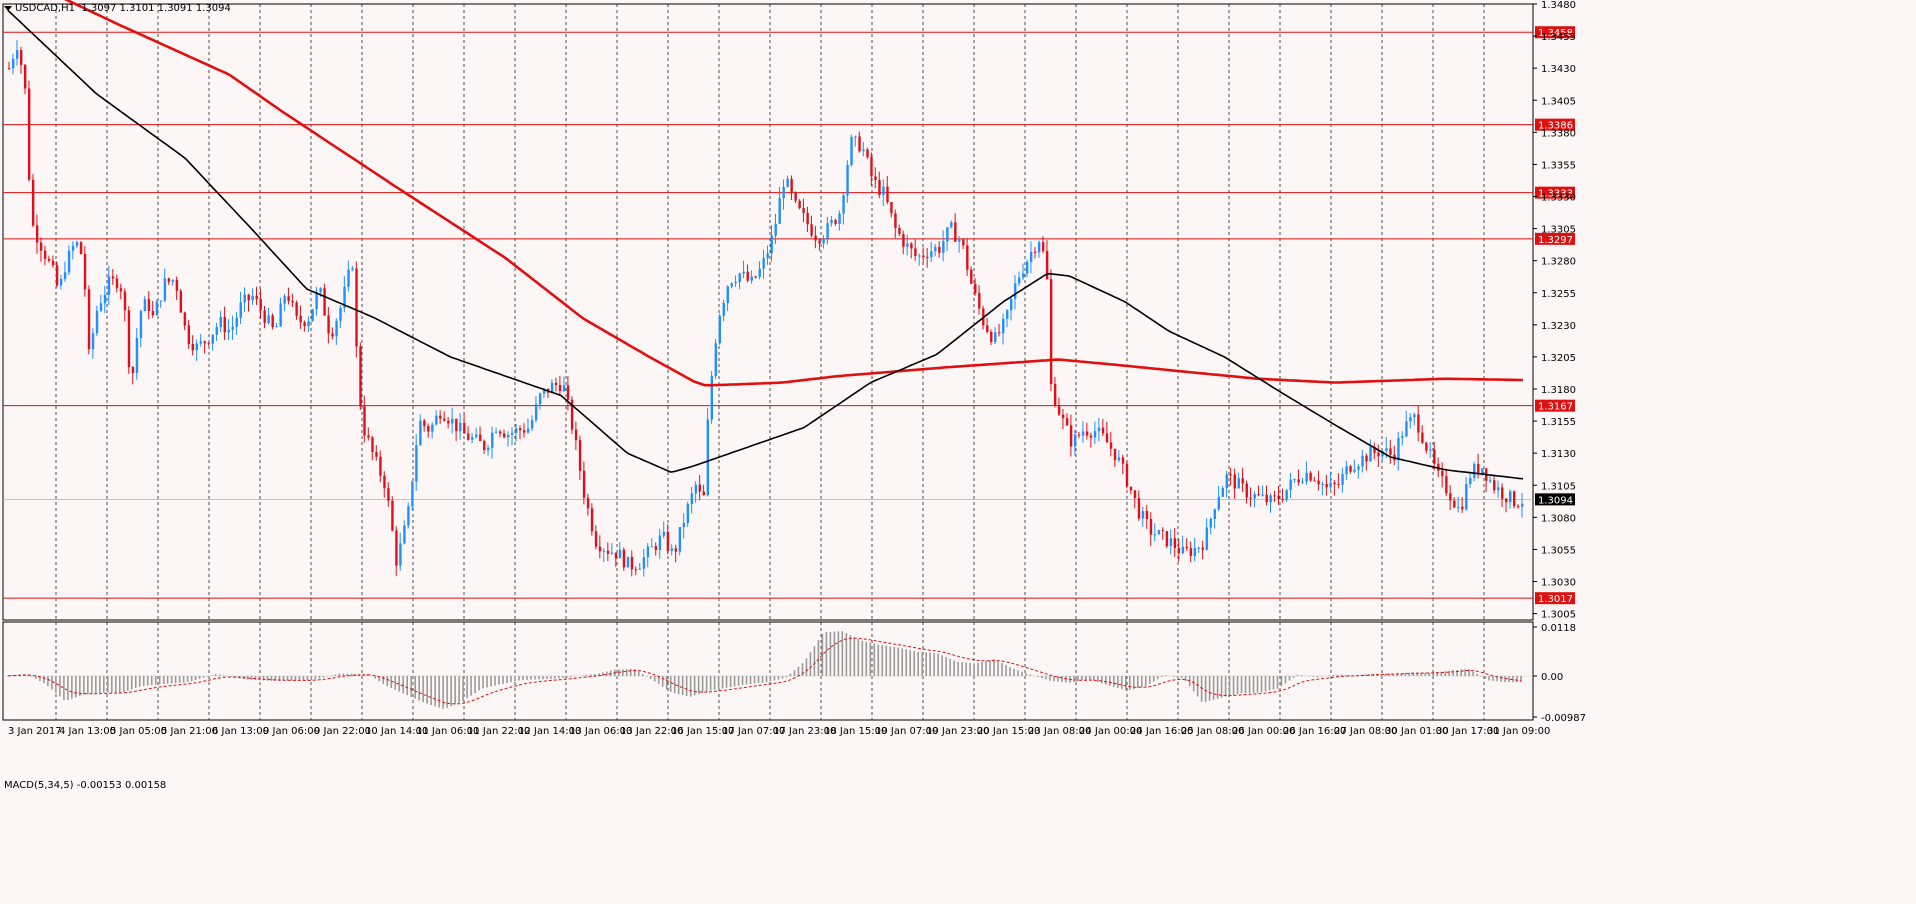  What do you see at coordinates (1552, 677) in the screenshot?
I see `macd-y-tick-label: 0.00` at bounding box center [1552, 677].